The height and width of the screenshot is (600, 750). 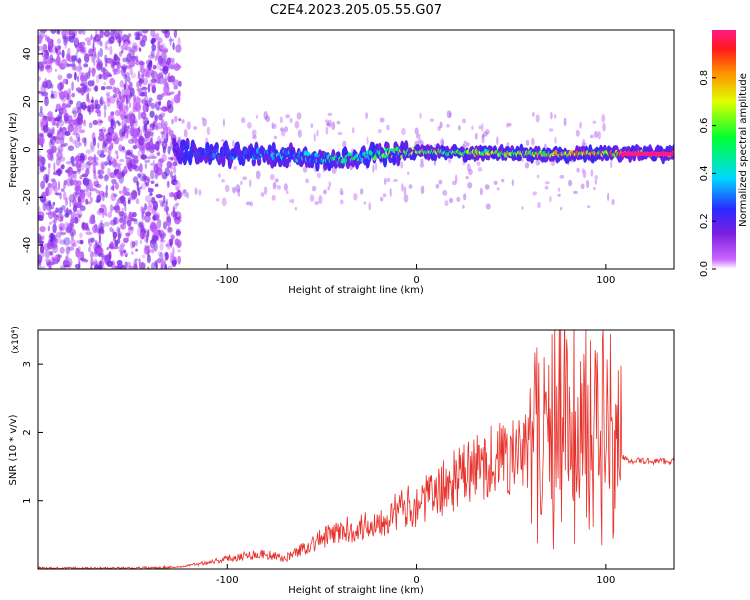 I want to click on x-tick-label: -100, so click(x=227, y=280).